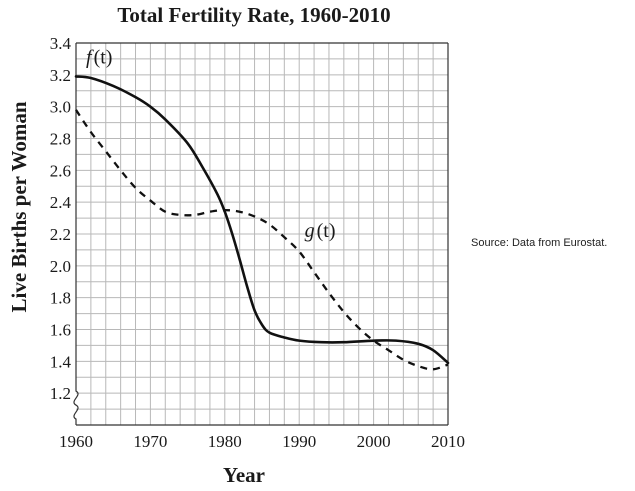 The width and height of the screenshot is (635, 491). I want to click on source-note: Source: Data from Eurostat., so click(539, 243).